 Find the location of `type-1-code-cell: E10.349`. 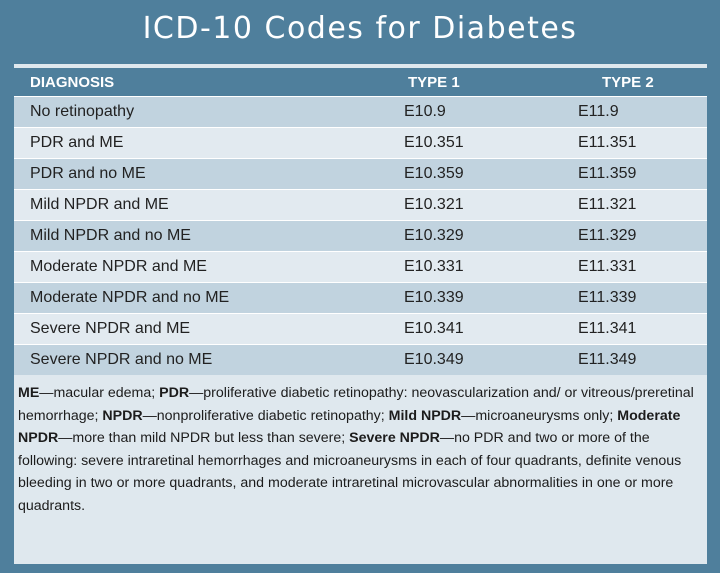

type-1-code-cell: E10.349 is located at coordinates (491, 359).